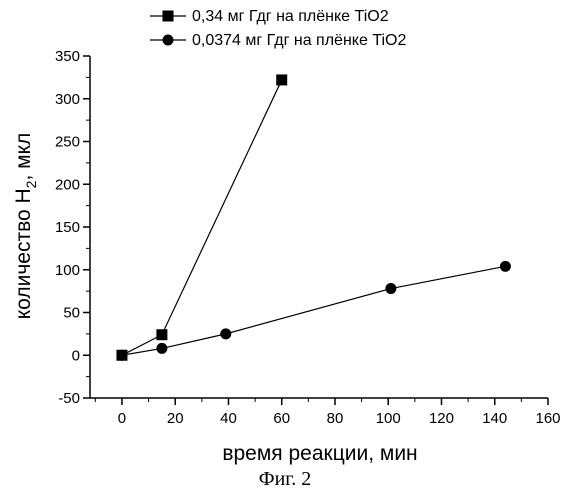  Describe the element at coordinates (299, 40) in the screenshot. I see `legend-label: 0,0374 мг Гдг на плёнке TiO2` at that location.